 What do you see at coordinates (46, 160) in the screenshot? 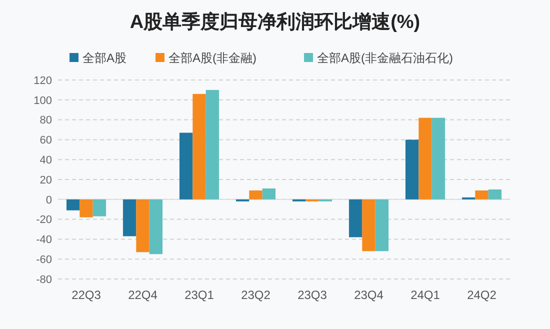
I see `y-tick-label: 40` at bounding box center [46, 160].